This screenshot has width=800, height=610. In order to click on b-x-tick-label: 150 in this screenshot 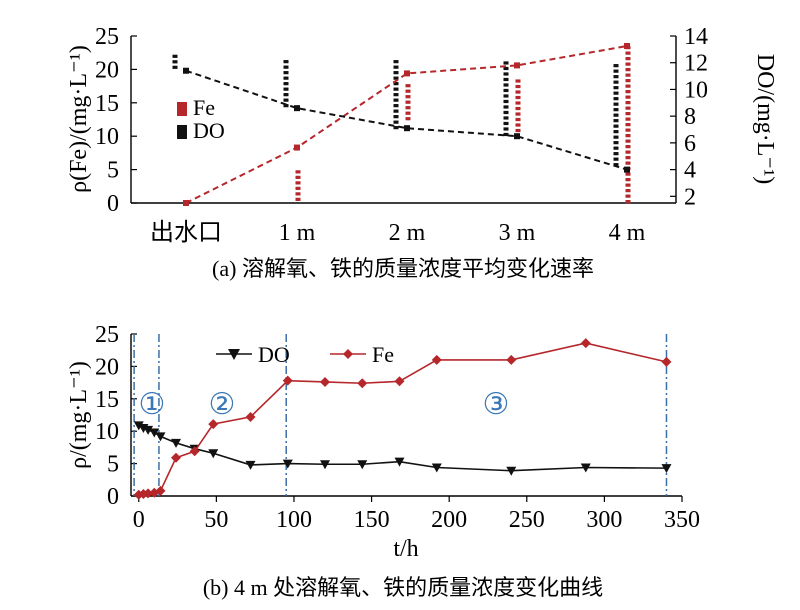, I will do `click(372, 520)`.